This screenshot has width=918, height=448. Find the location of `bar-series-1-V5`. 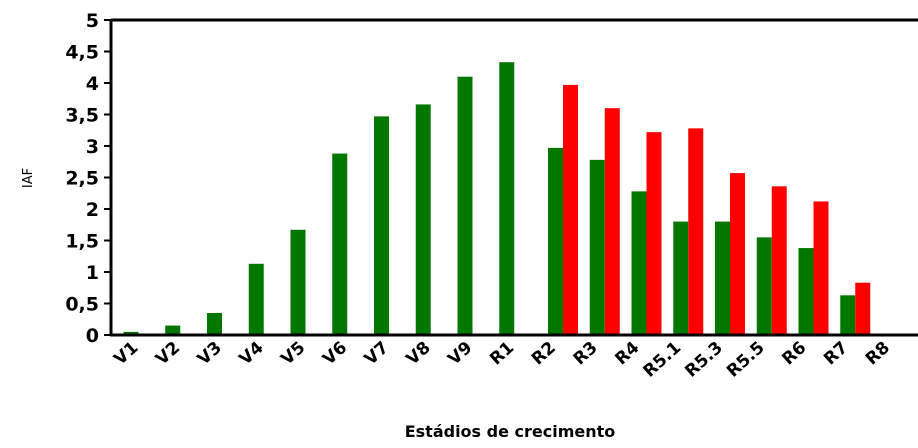

bar-series-1-V5 is located at coordinates (298, 282).